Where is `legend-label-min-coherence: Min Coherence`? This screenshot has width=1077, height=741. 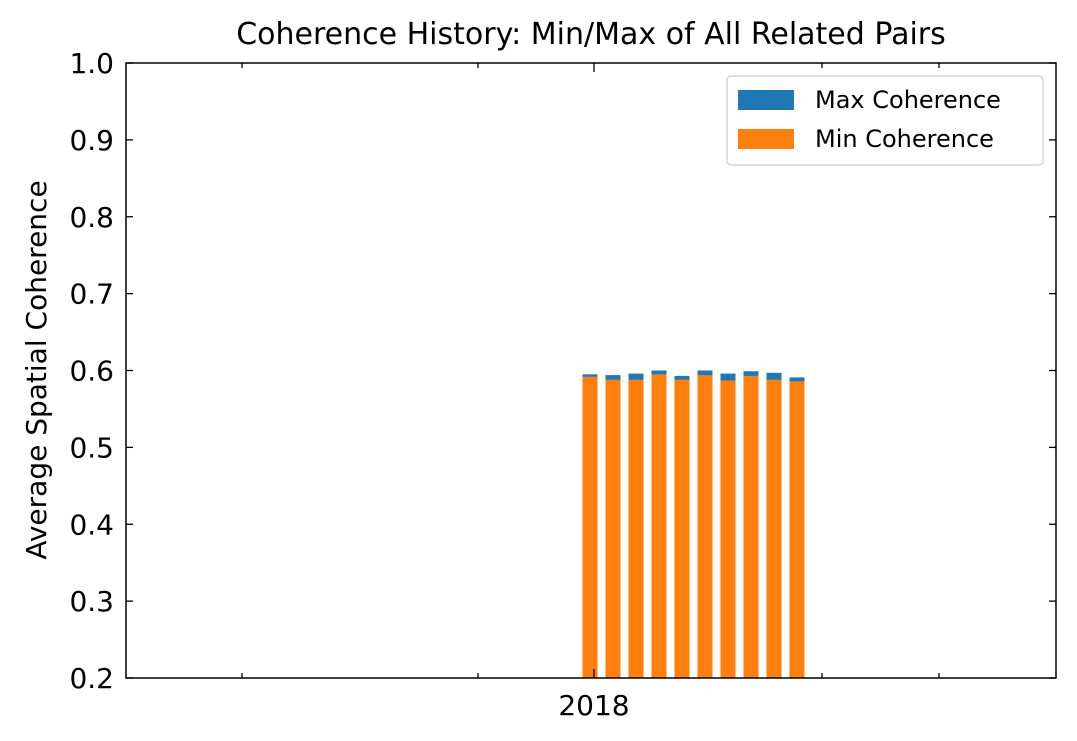 legend-label-min-coherence: Min Coherence is located at coordinates (904, 139).